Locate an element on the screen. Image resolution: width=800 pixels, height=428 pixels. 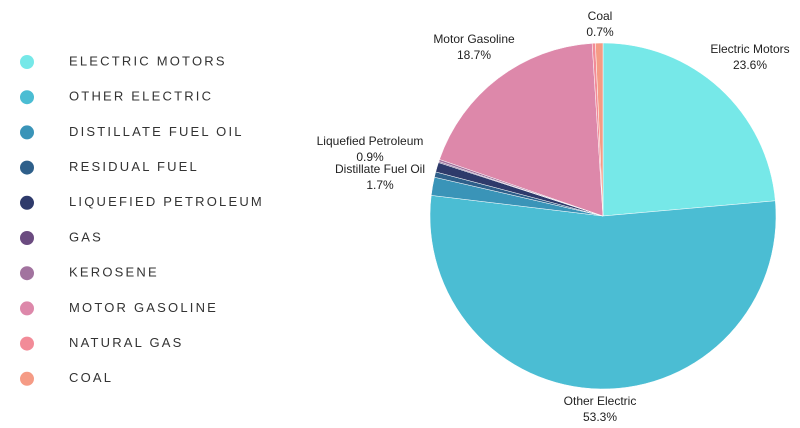
slice-value-label: 1.7% is located at coordinates (380, 185).